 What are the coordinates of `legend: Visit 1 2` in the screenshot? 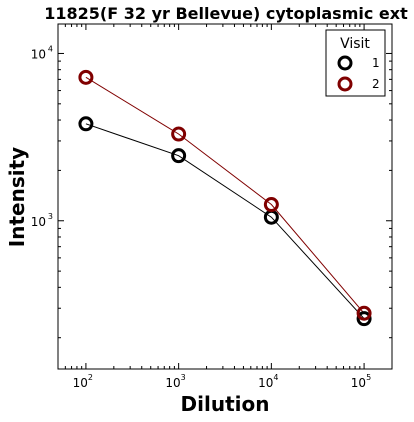 It's located at (355, 63).